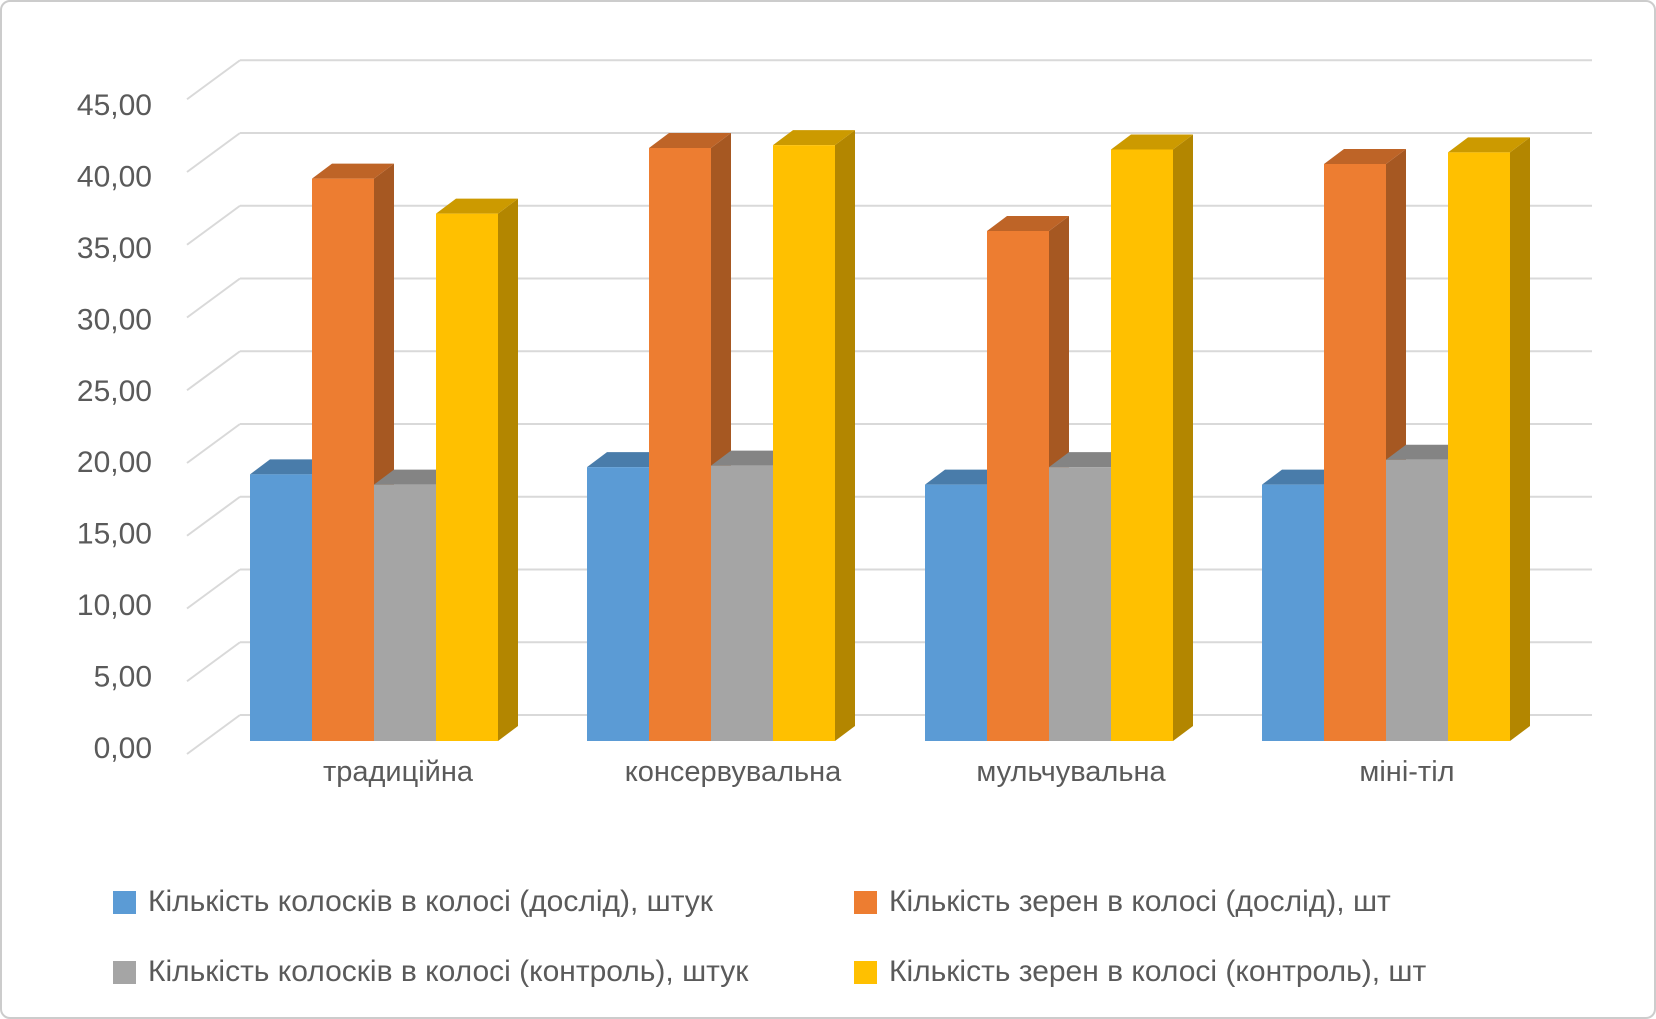  I want to click on bar-s4-g3-side, so click(1183, 437).